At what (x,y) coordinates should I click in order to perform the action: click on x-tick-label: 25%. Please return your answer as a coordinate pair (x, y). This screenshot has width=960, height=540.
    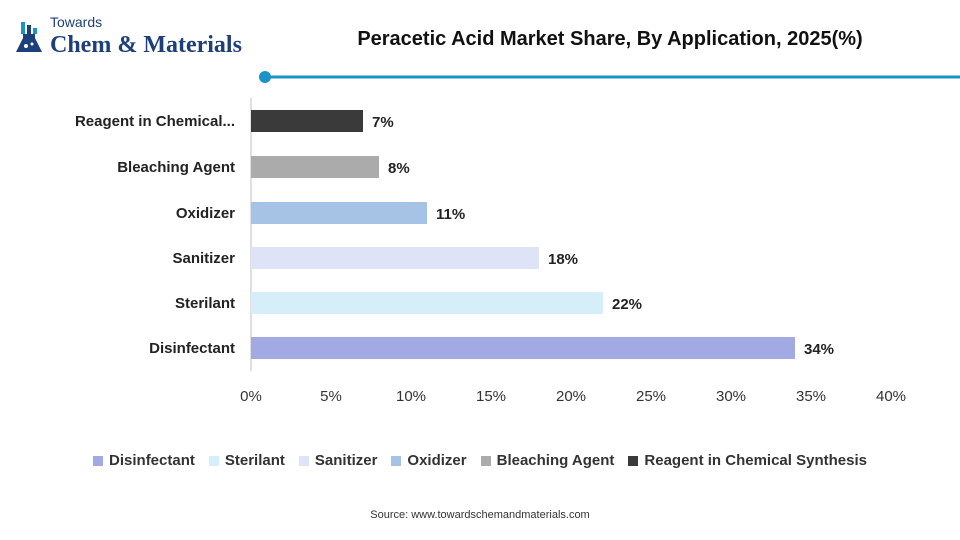
    Looking at the image, I should click on (651, 396).